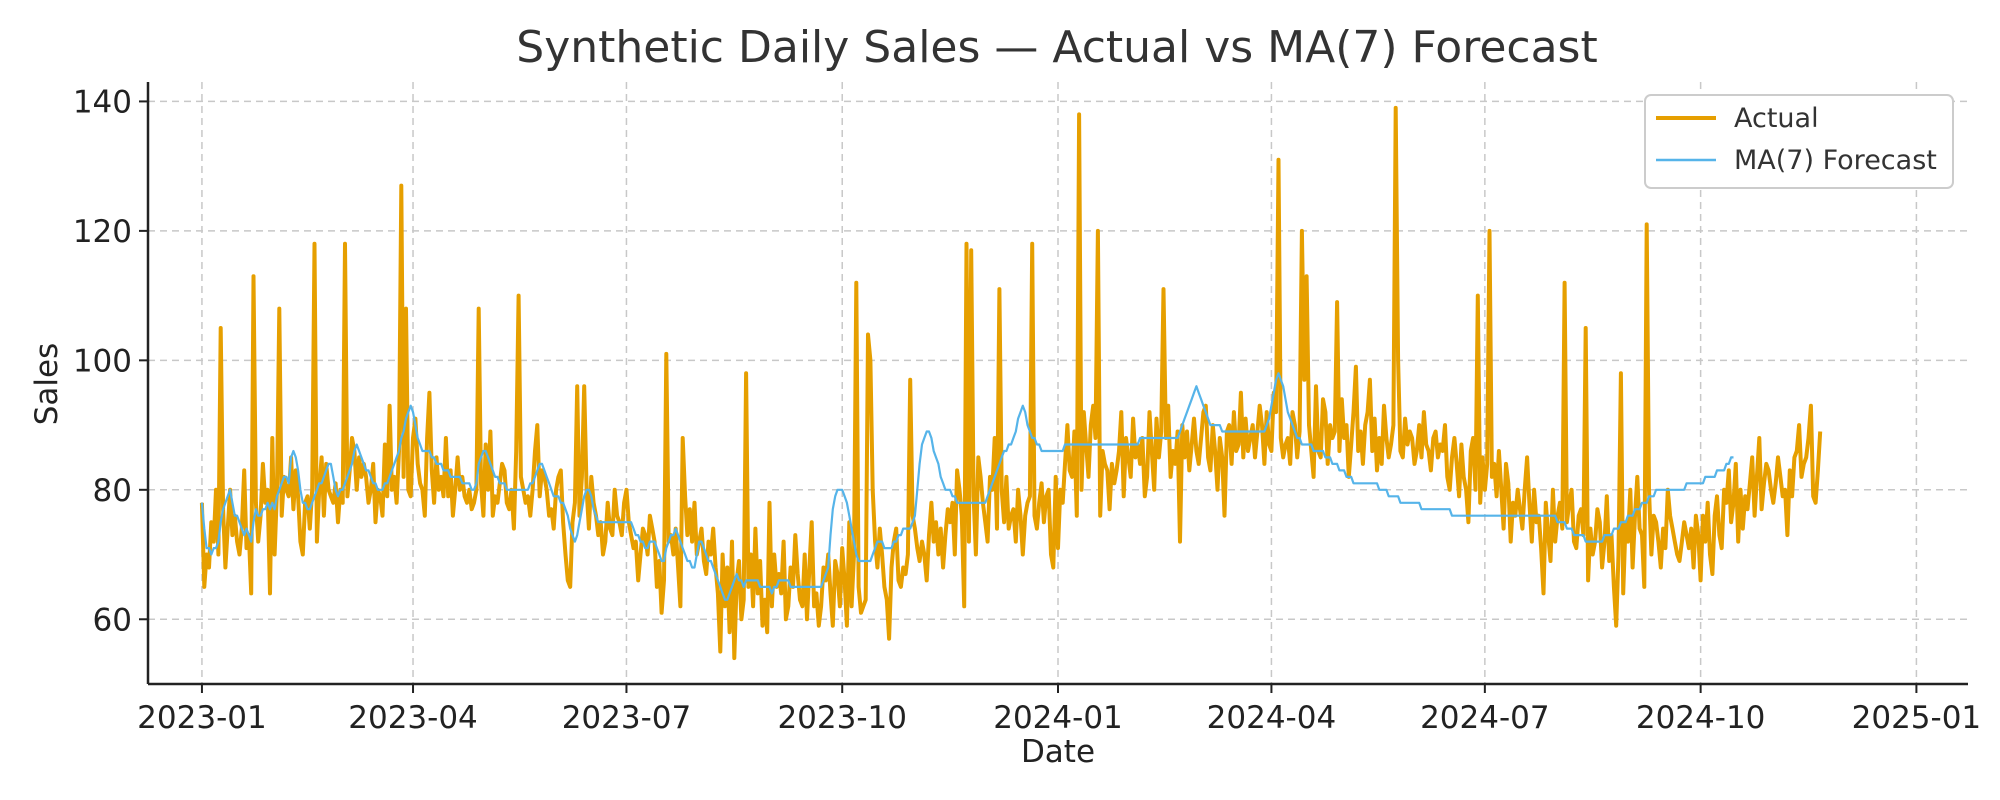  Describe the element at coordinates (1917, 718) in the screenshot. I see `x-tick-label: 2025-01` at that location.